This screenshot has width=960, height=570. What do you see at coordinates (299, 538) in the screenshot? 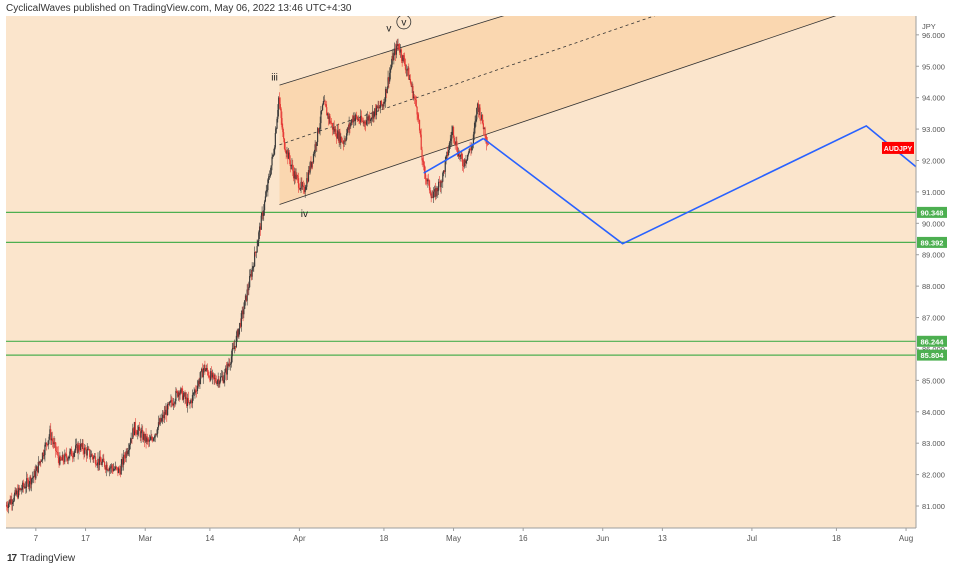
I see `x-tick-label: Apr` at bounding box center [299, 538].